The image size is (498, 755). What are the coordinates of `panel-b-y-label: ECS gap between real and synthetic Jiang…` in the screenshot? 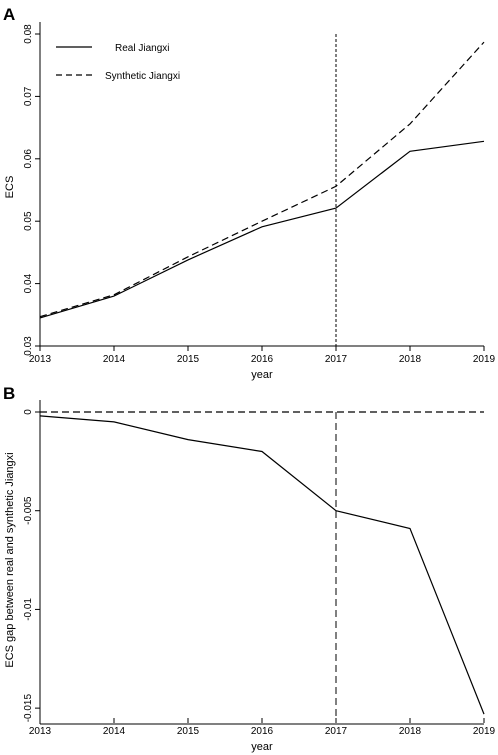 It's located at (10, 559).